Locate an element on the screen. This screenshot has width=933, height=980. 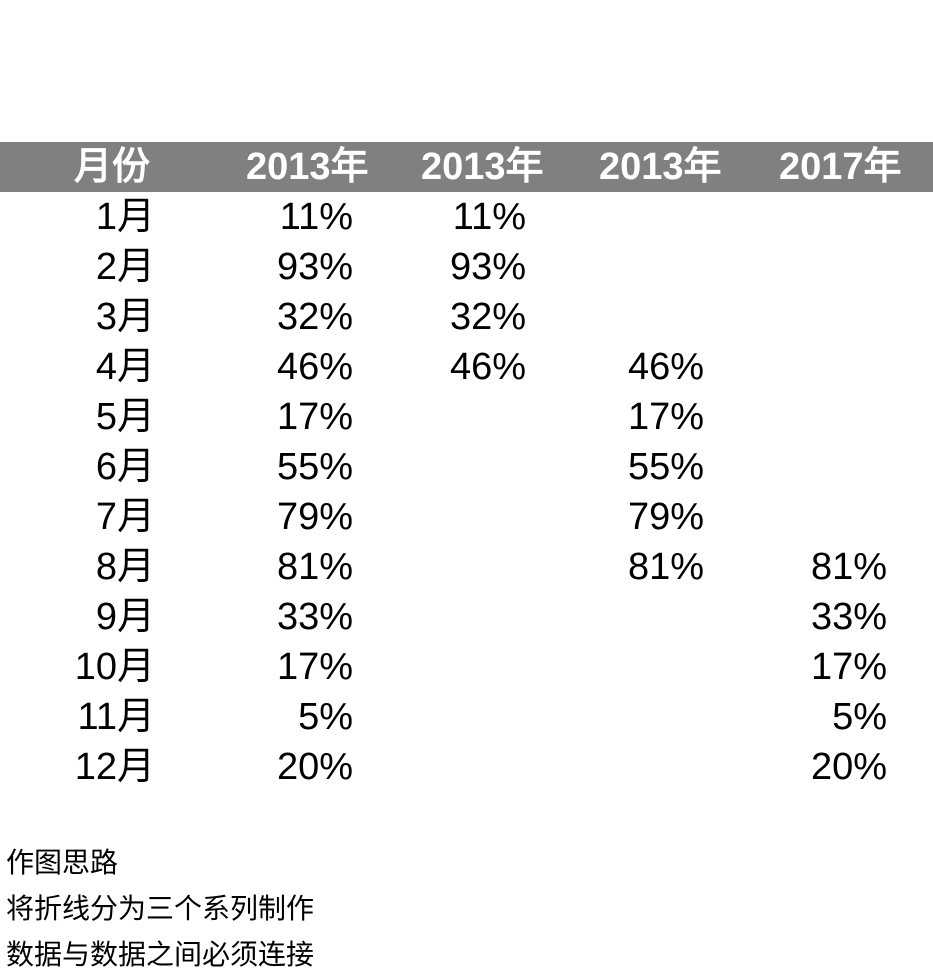
cell-series-1-value: 46% is located at coordinates (314, 367).